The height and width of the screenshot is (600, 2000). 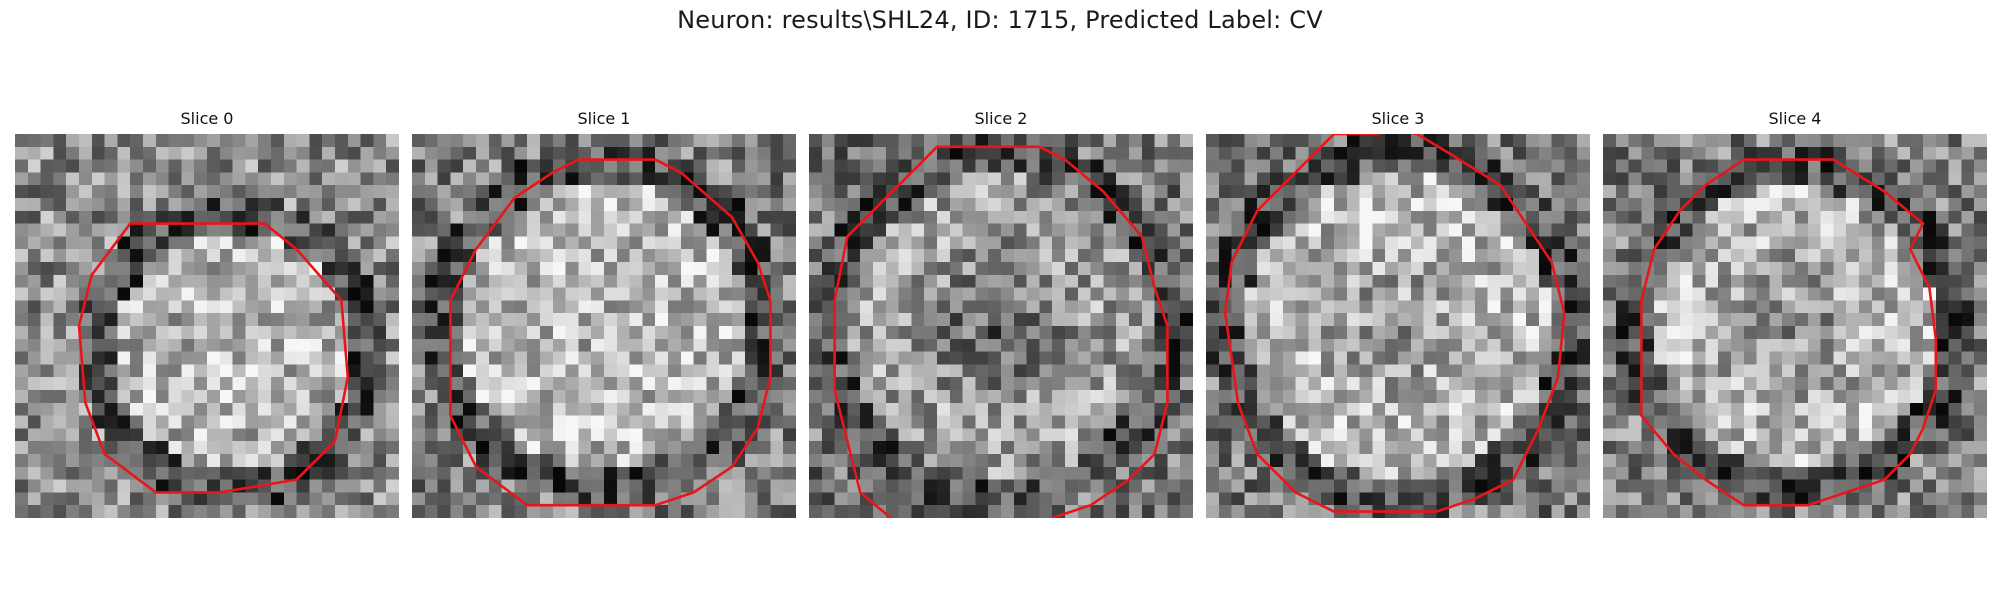 What do you see at coordinates (1001, 118) in the screenshot?
I see `slice-title-2: Slice 2` at bounding box center [1001, 118].